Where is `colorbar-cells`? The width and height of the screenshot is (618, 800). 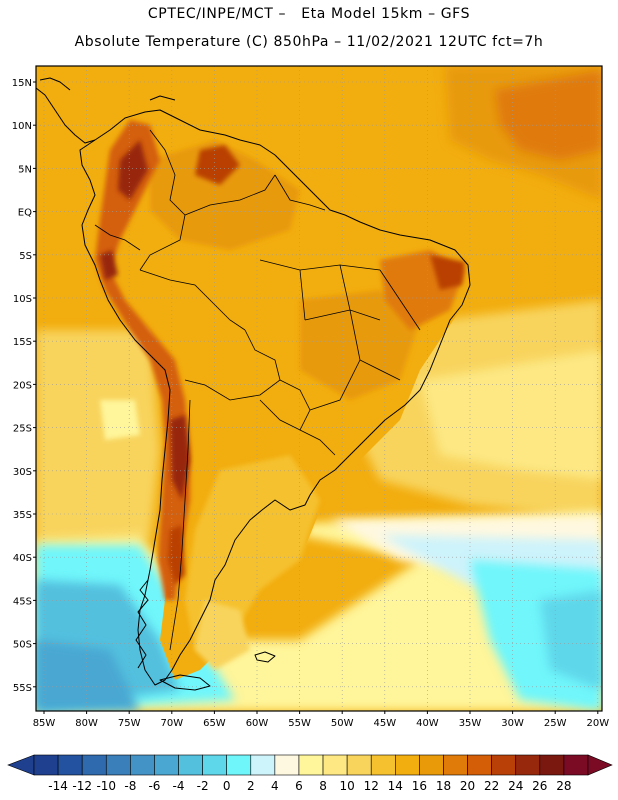 colorbar-cells is located at coordinates (310, 765).